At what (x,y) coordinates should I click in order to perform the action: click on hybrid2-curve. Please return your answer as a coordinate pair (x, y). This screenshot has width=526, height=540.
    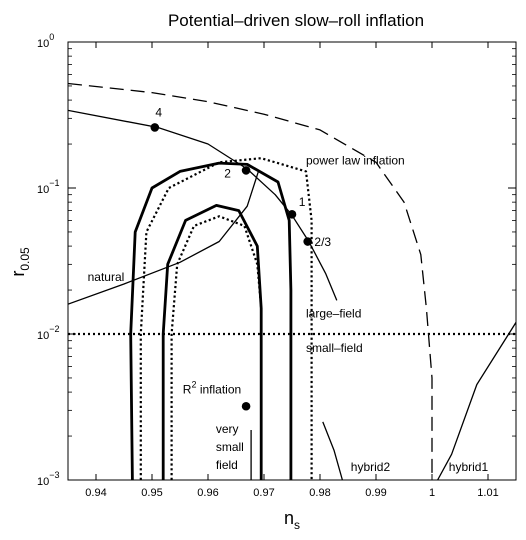
    Looking at the image, I should click on (333, 450).